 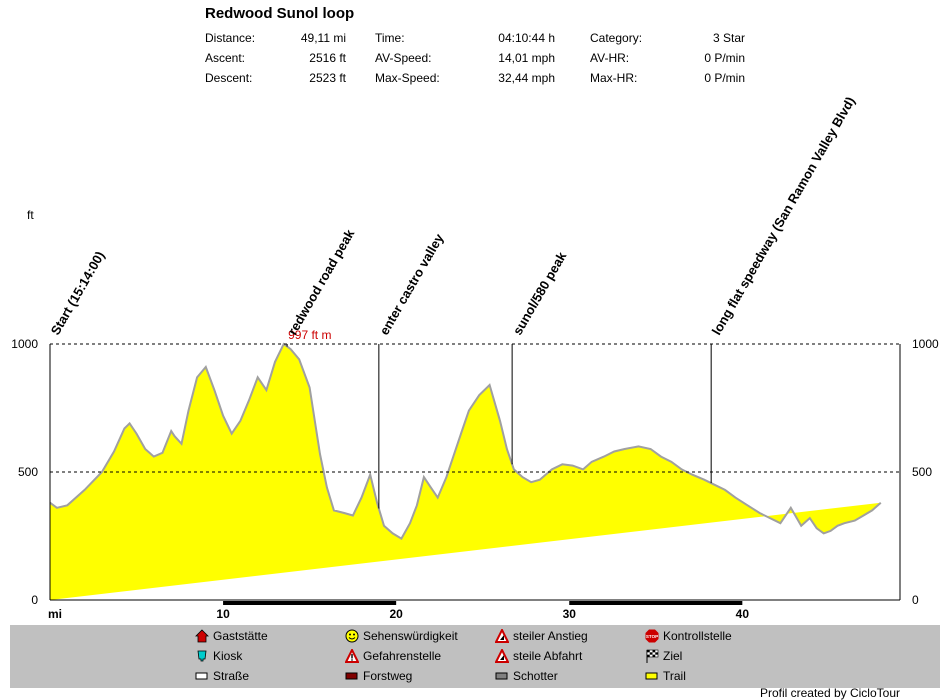 What do you see at coordinates (321, 281) in the screenshot?
I see `annotation-label-1: redwood road peak` at bounding box center [321, 281].